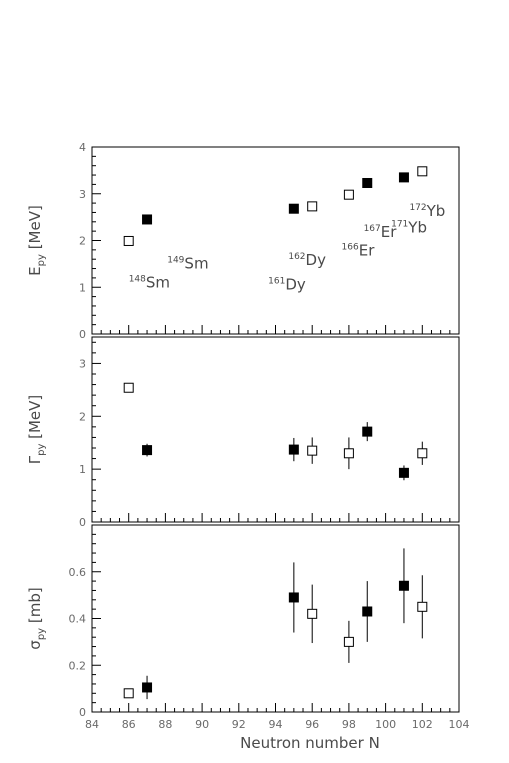  I want to click on x-tick-label: 84, so click(92, 724).